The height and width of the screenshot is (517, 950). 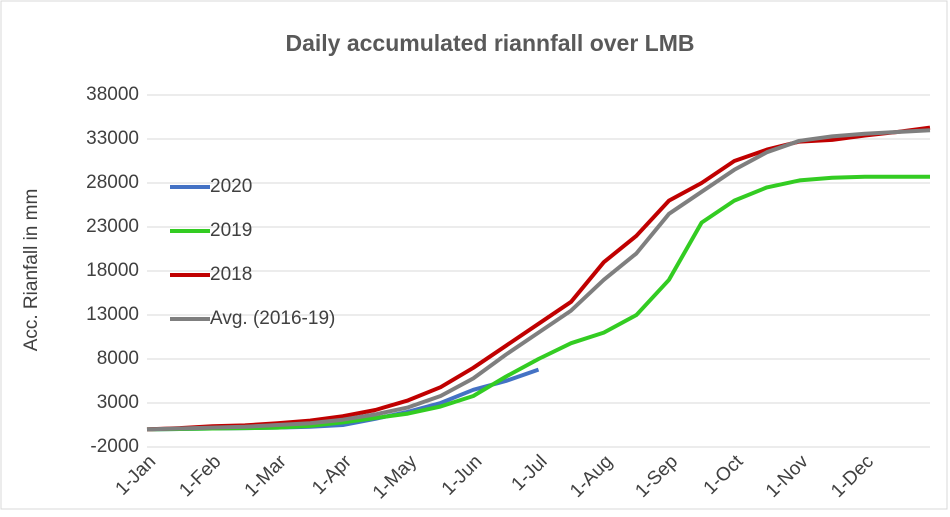 What do you see at coordinates (231, 186) in the screenshot?
I see `legend-label: 2020` at bounding box center [231, 186].